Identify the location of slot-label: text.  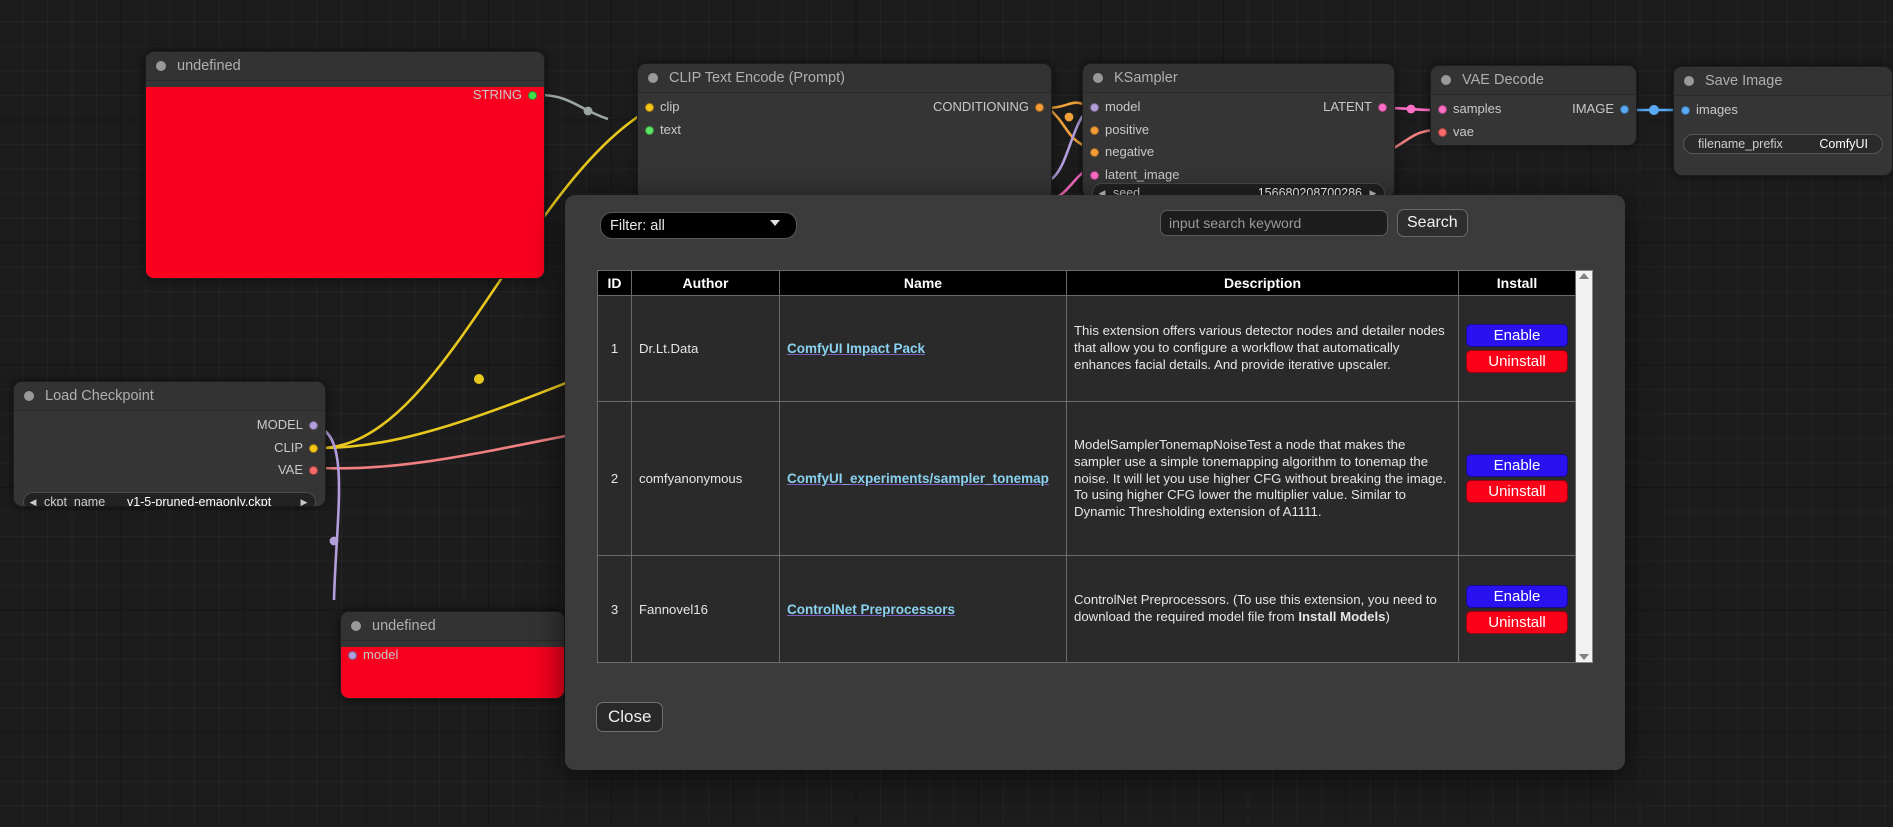
(670, 129).